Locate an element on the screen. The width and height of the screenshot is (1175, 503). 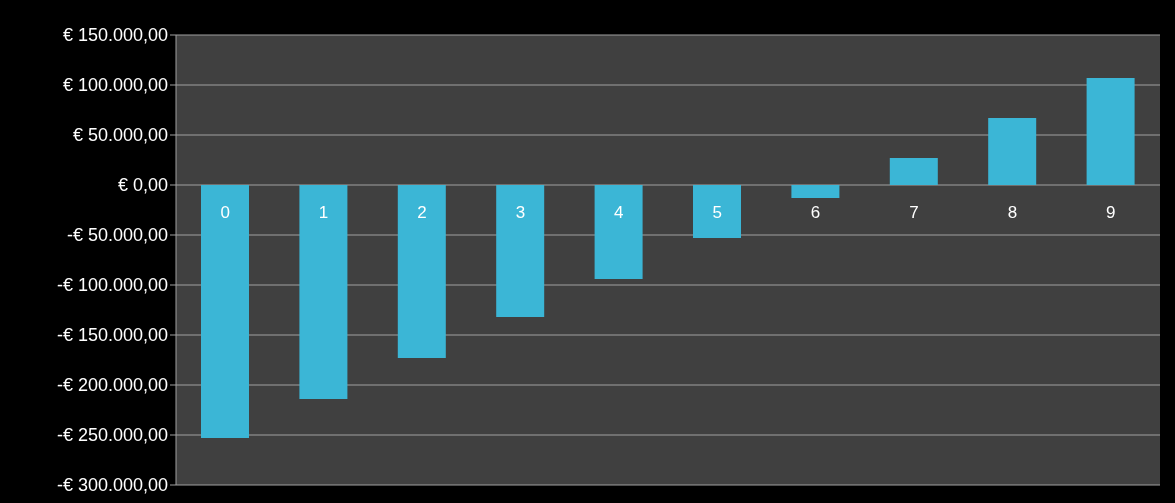
x-tick-label: 0 is located at coordinates (225, 212).